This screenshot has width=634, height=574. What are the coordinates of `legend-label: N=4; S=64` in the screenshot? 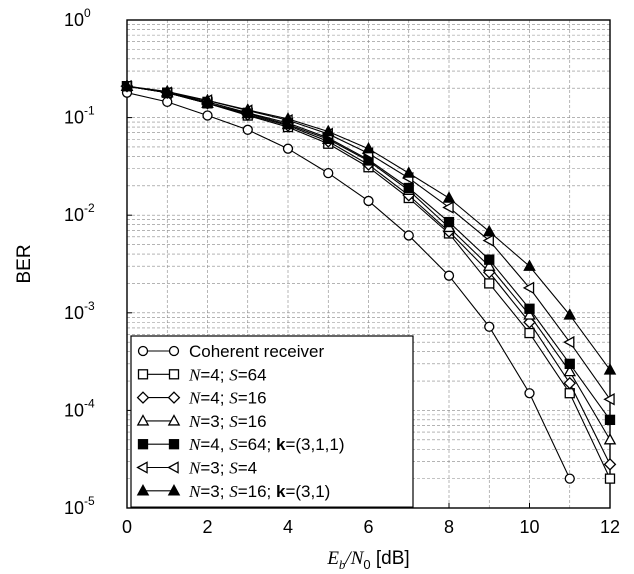 It's located at (227, 374).